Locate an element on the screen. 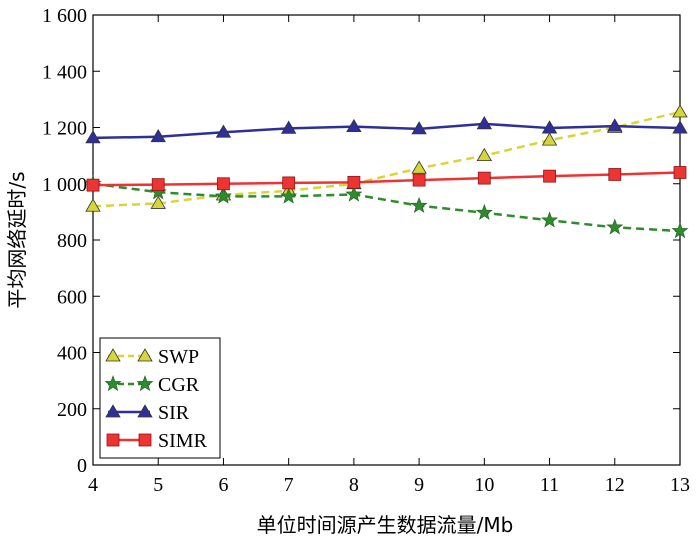  legend-item-simr: SIMR is located at coordinates (157, 441).